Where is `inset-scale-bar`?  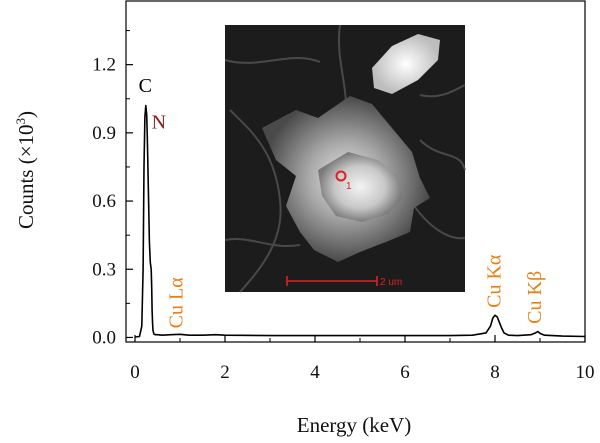
inset-scale-bar is located at coordinates (332, 281).